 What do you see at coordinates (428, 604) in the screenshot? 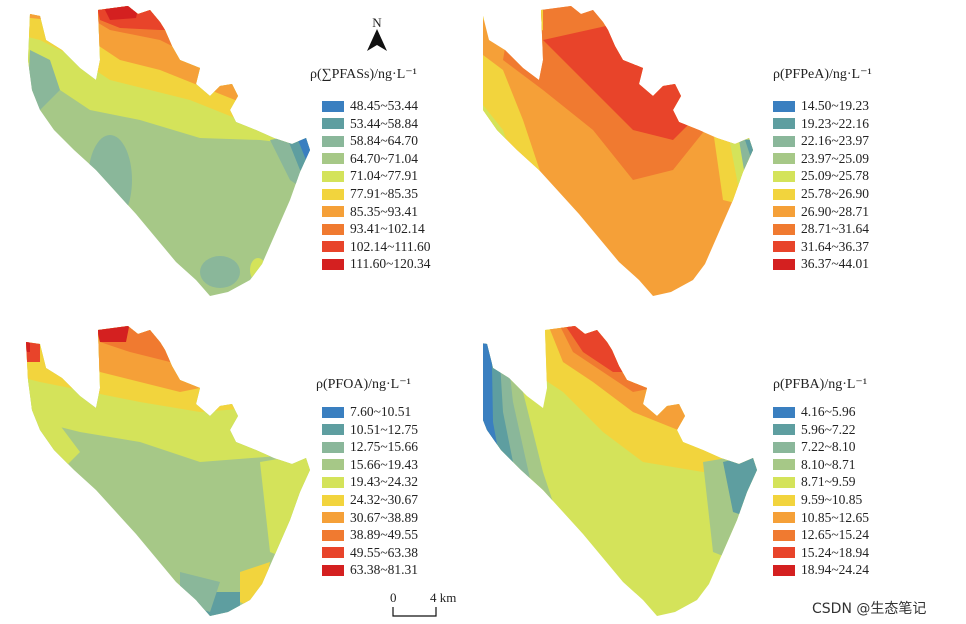
I see `scale-bar: 0 4 km` at bounding box center [428, 604].